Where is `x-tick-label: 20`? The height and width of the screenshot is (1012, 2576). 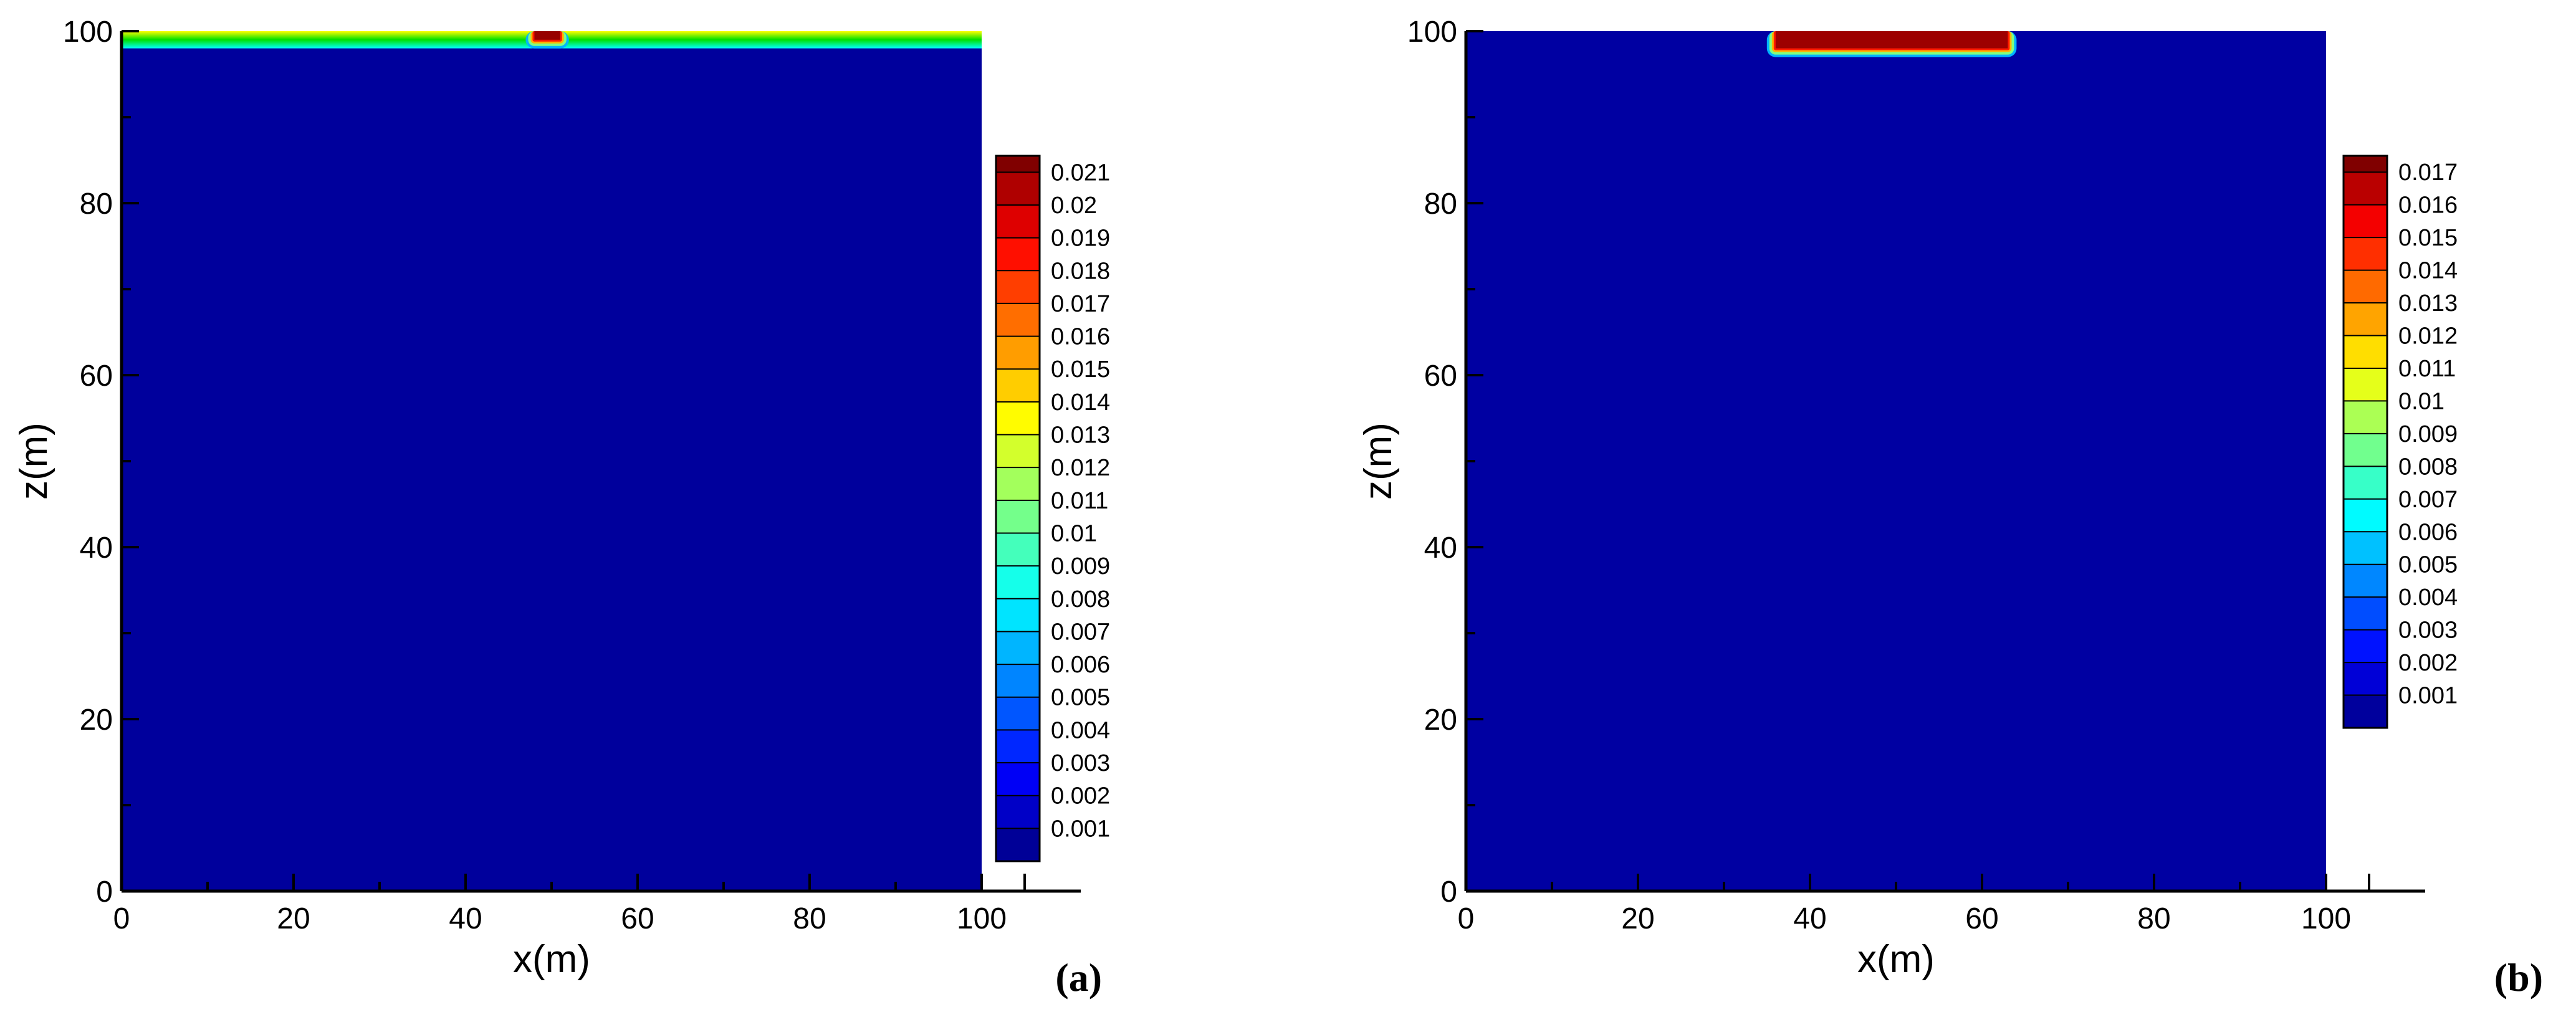 x-tick-label: 20 is located at coordinates (294, 918).